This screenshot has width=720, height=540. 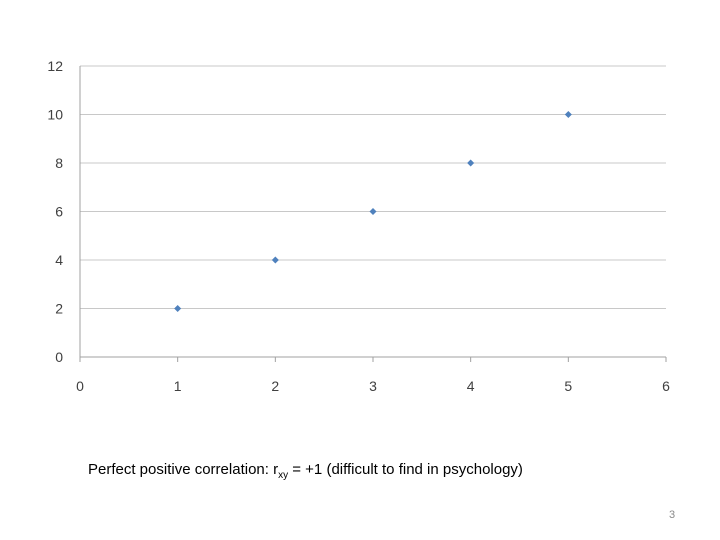 What do you see at coordinates (183, 469) in the screenshot?
I see `caption-prefix: Perfect positive correlation: r` at bounding box center [183, 469].